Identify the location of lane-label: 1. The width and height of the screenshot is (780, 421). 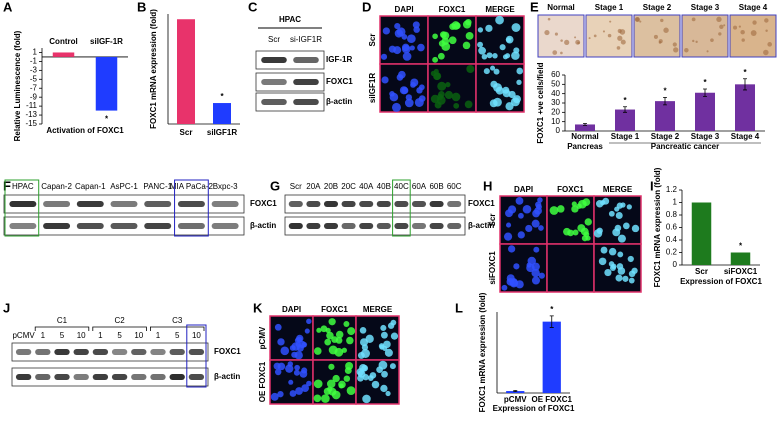
(43, 335).